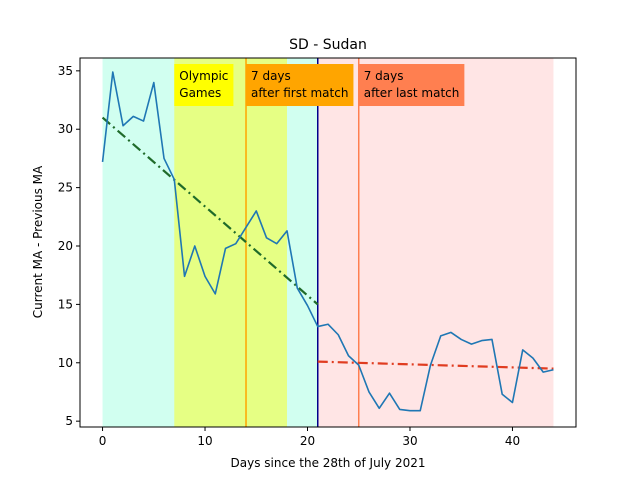 The width and height of the screenshot is (640, 480). I want to click on y-axis-label: Current MA - Previous MA, so click(38, 241).